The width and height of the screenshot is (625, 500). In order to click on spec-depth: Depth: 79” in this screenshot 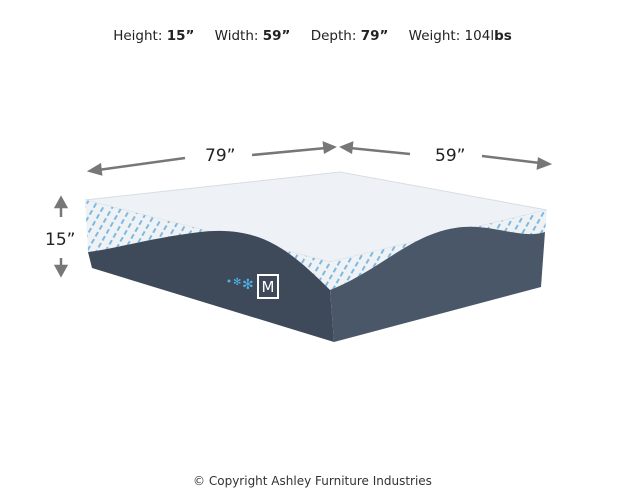, I will do `click(349, 36)`.